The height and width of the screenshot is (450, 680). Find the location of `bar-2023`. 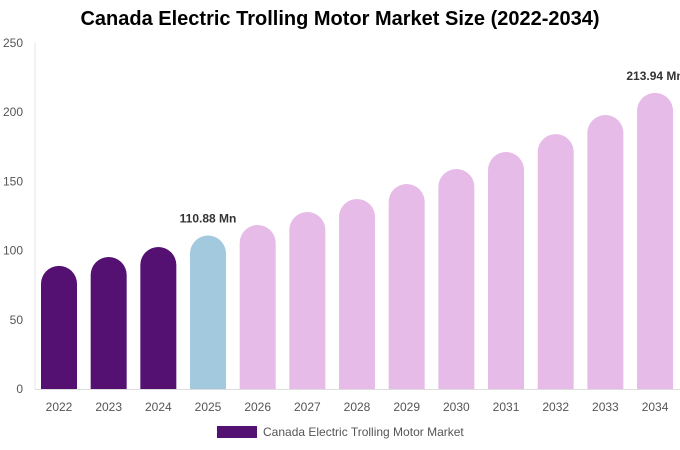

bar-2023 is located at coordinates (108, 322).